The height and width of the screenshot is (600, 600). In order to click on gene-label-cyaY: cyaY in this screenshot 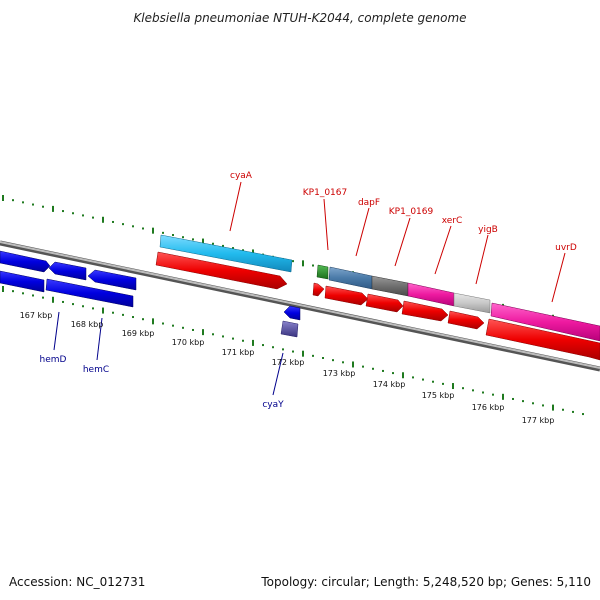, I will do `click(273, 405)`.